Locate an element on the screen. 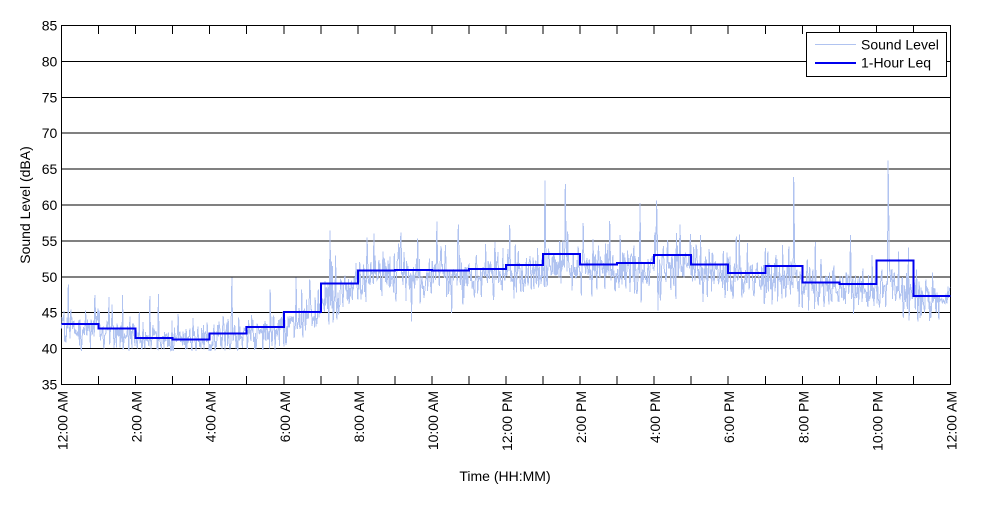 This screenshot has height=505, width=1000. svg-text: 10:00 PM is located at coordinates (877, 421).